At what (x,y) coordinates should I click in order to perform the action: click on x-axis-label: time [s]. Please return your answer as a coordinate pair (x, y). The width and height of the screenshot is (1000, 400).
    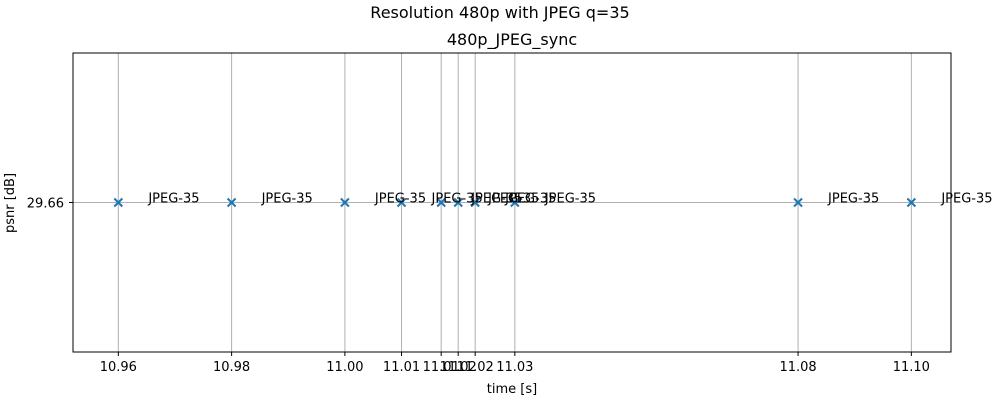
    Looking at the image, I should click on (512, 389).